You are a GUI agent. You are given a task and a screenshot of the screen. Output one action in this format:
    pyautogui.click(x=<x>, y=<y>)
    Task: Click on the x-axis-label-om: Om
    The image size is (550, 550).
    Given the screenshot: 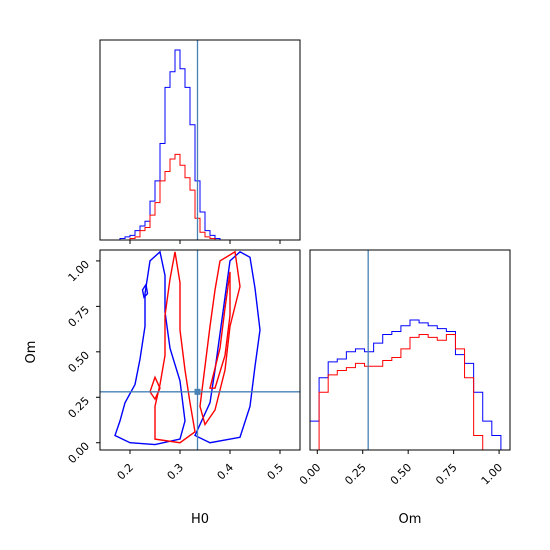 What is the action you would take?
    pyautogui.click(x=410, y=519)
    